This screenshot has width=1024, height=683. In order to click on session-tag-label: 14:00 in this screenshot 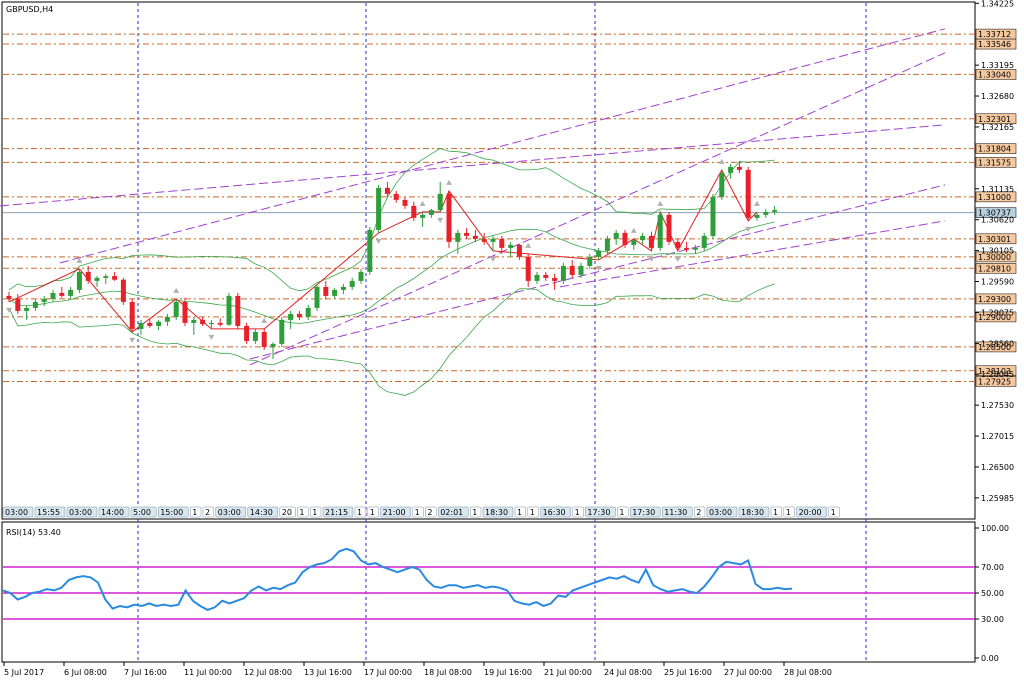, I will do `click(112, 512)`.